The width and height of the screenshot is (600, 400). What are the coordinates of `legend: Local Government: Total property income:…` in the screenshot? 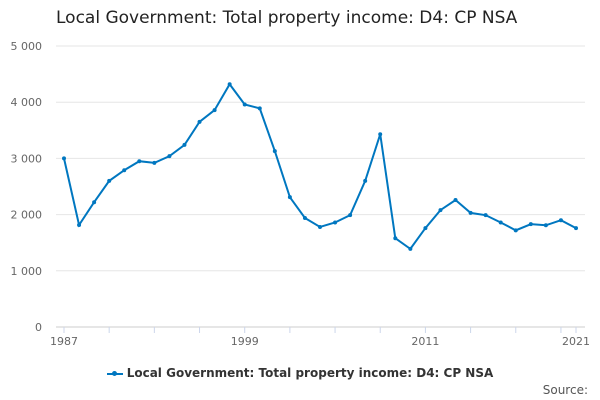 It's located at (300, 373).